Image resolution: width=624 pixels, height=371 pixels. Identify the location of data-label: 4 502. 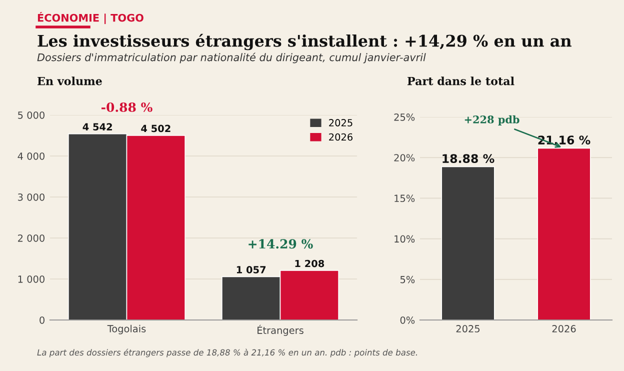
(155, 128).